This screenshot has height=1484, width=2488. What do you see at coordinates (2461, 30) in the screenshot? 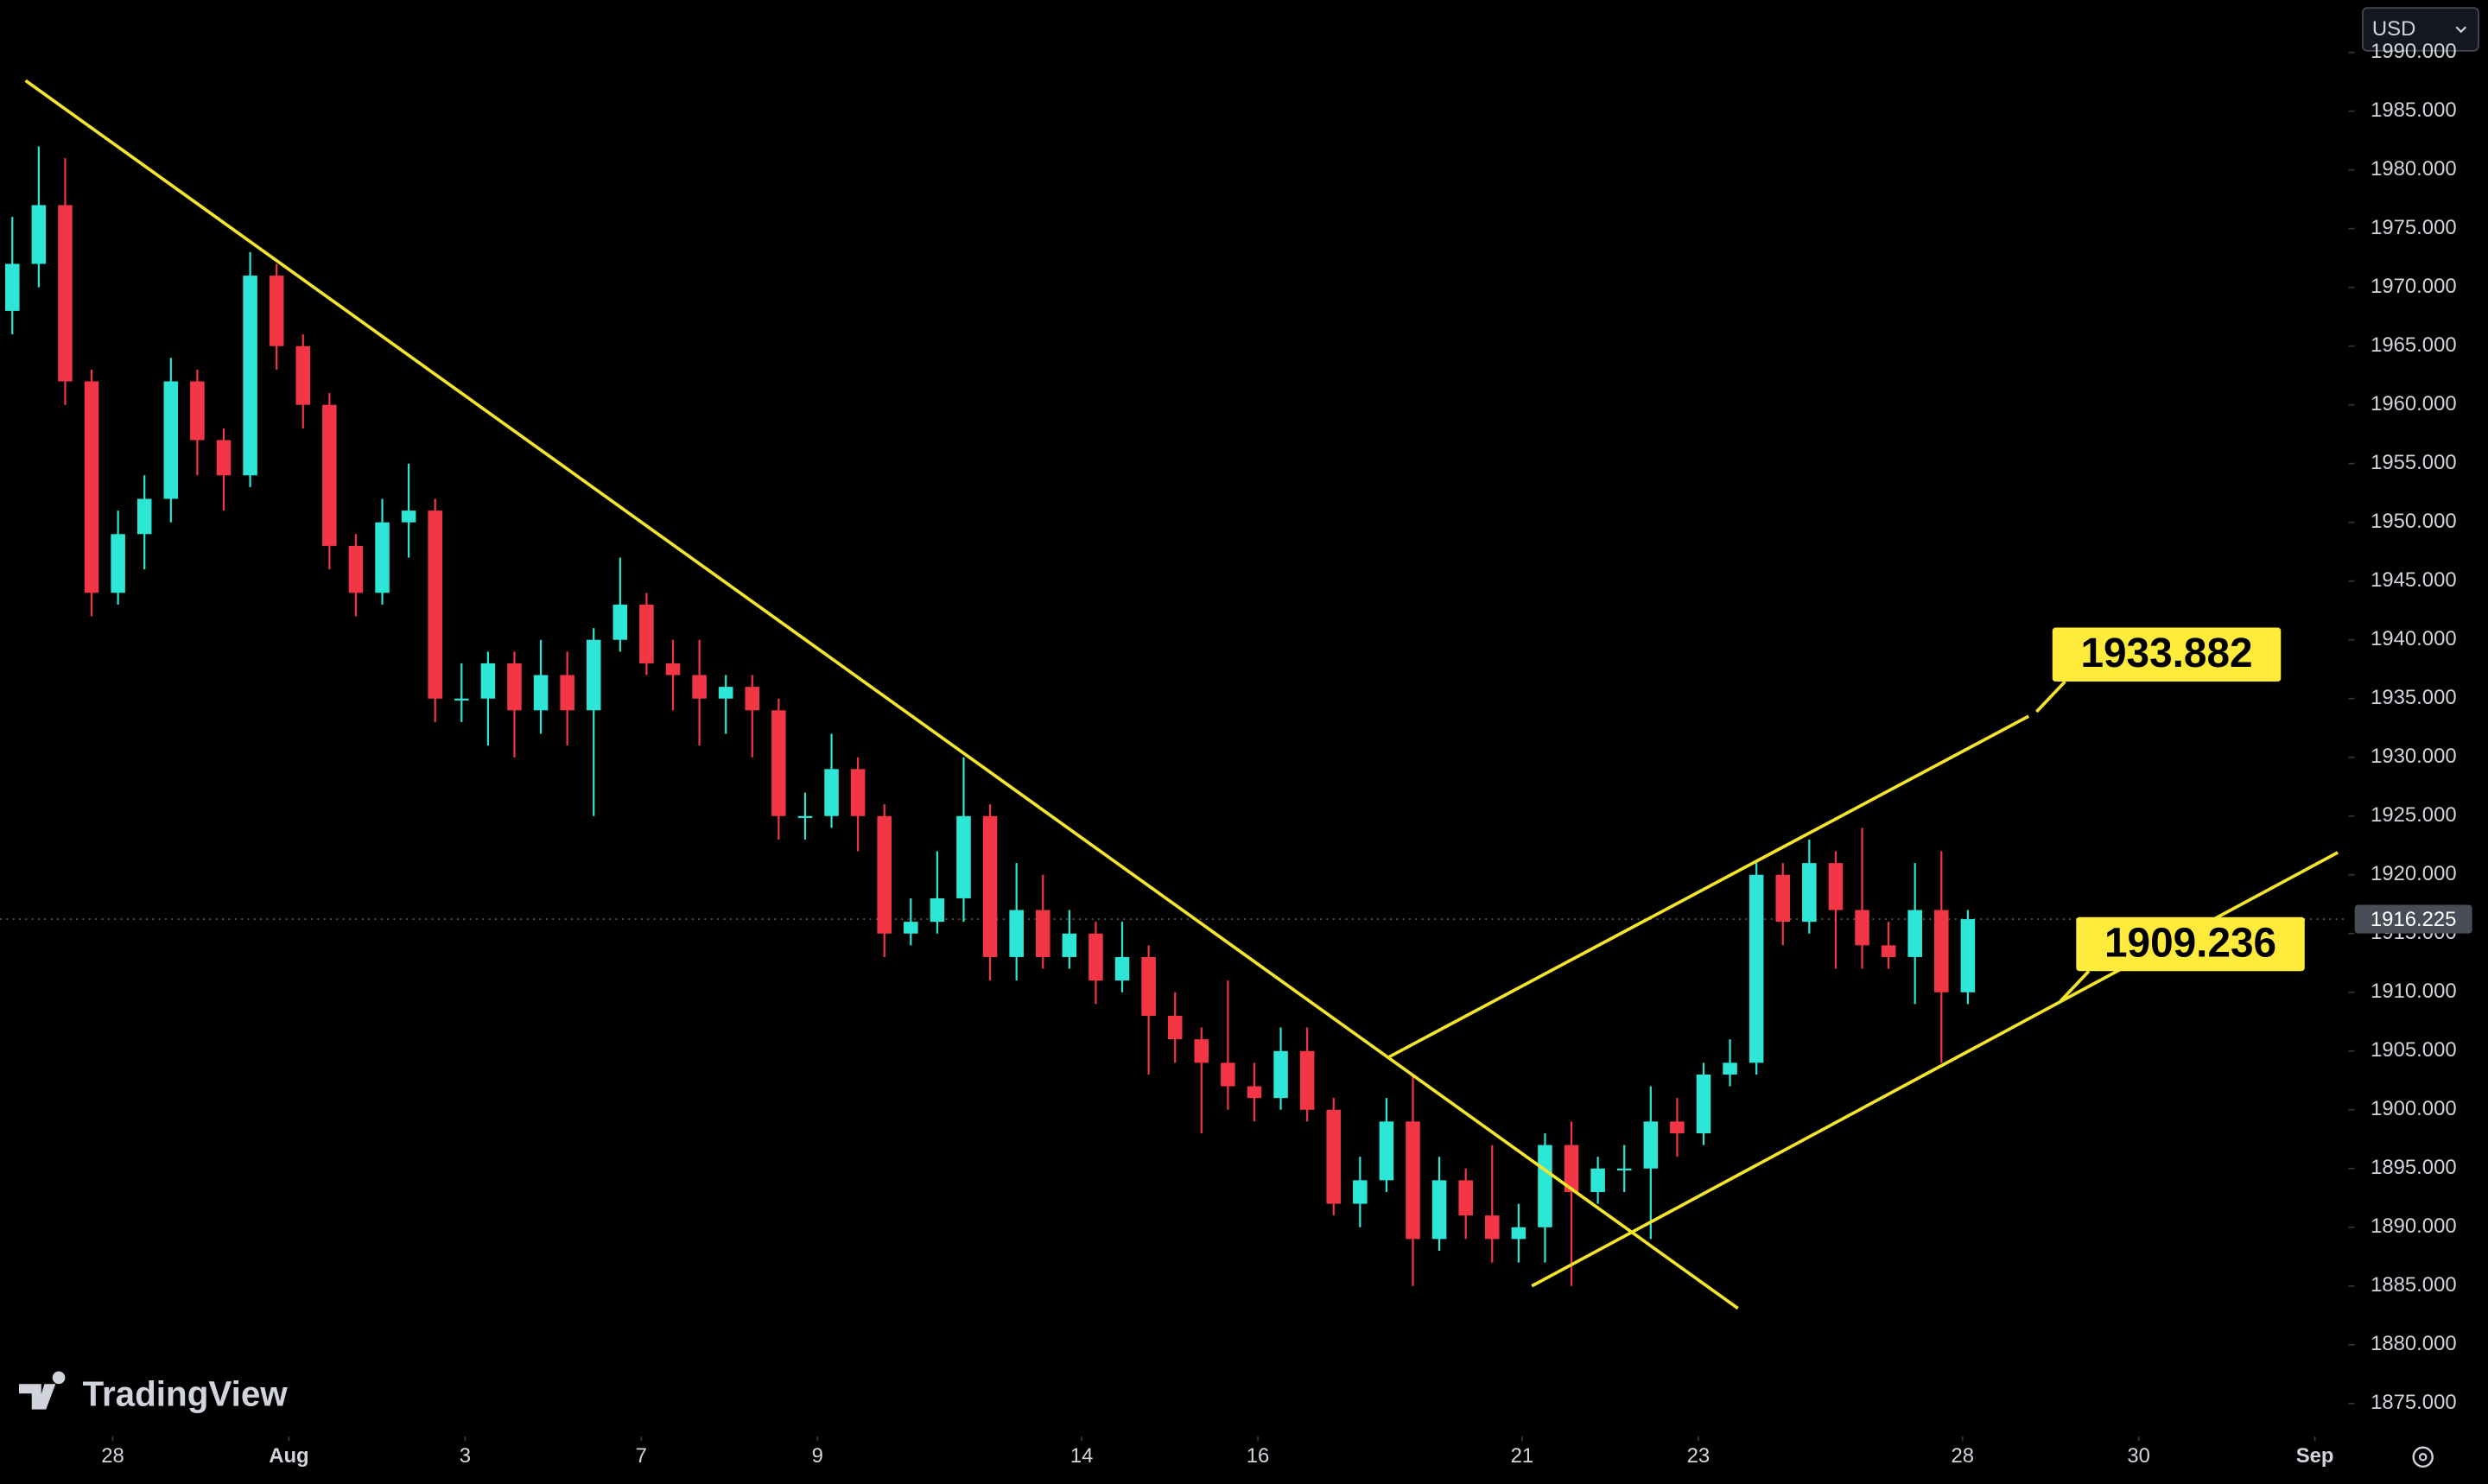
I see `dropdown-arrow` at bounding box center [2461, 30].